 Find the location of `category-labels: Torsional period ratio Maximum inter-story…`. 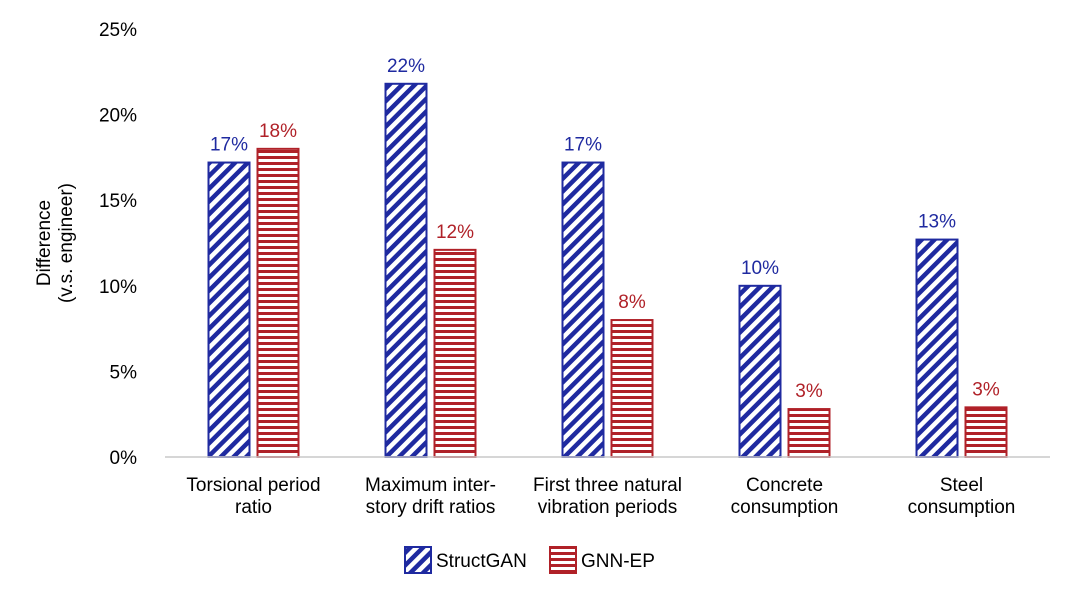

category-labels: Torsional period ratio Maximum inter-story… is located at coordinates (600, 496).